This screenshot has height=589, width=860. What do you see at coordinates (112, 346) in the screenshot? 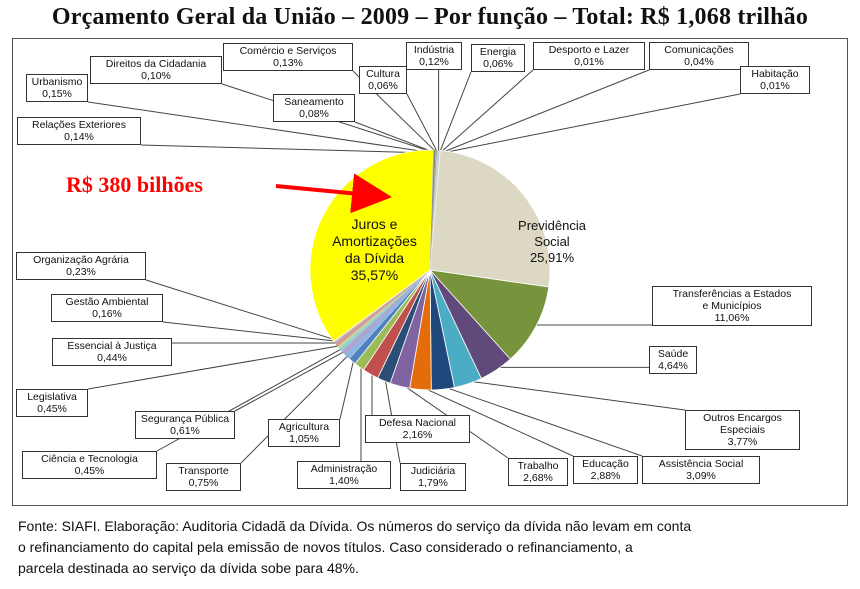
I see `slice-label-text: Essencial à Justiça` at bounding box center [112, 346].